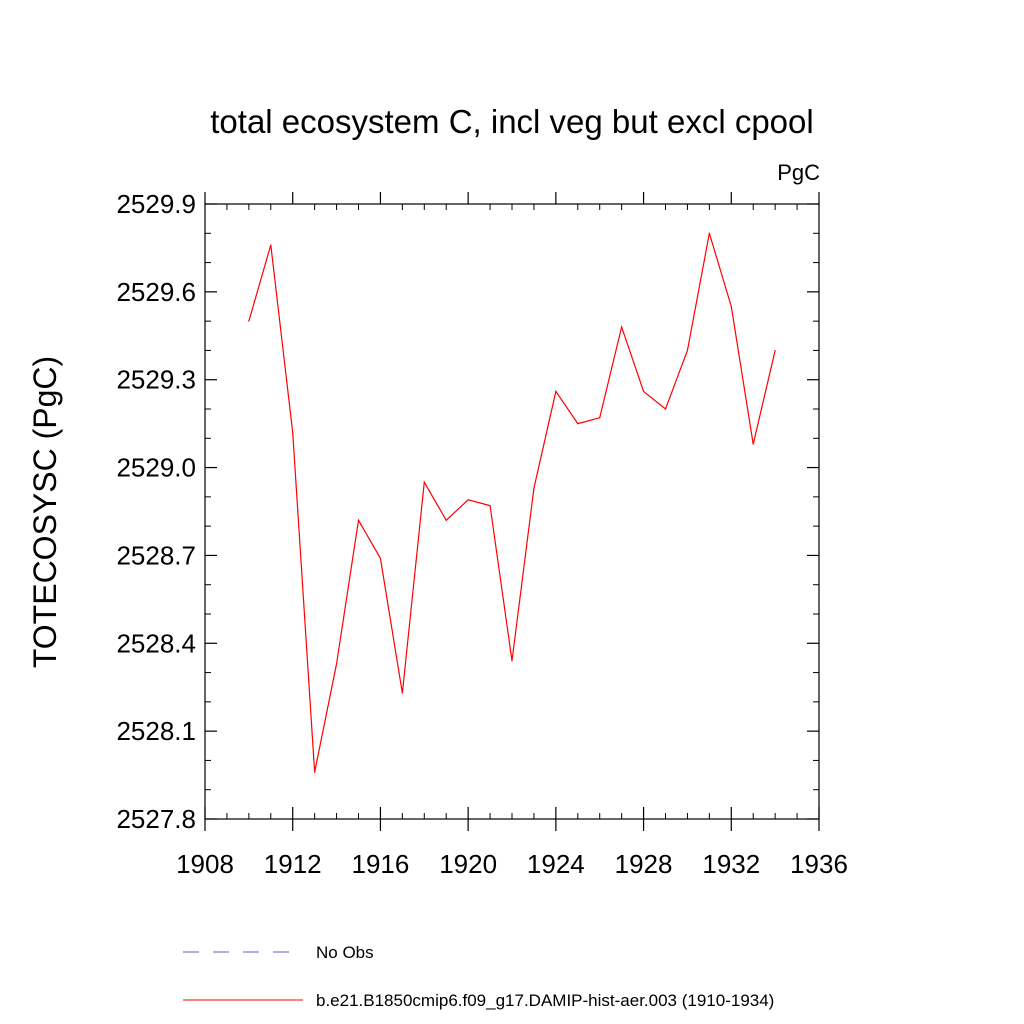 Image resolution: width=1024 pixels, height=1024 pixels. Describe the element at coordinates (156, 204) in the screenshot. I see `y-tick-label: 2529.9` at that location.